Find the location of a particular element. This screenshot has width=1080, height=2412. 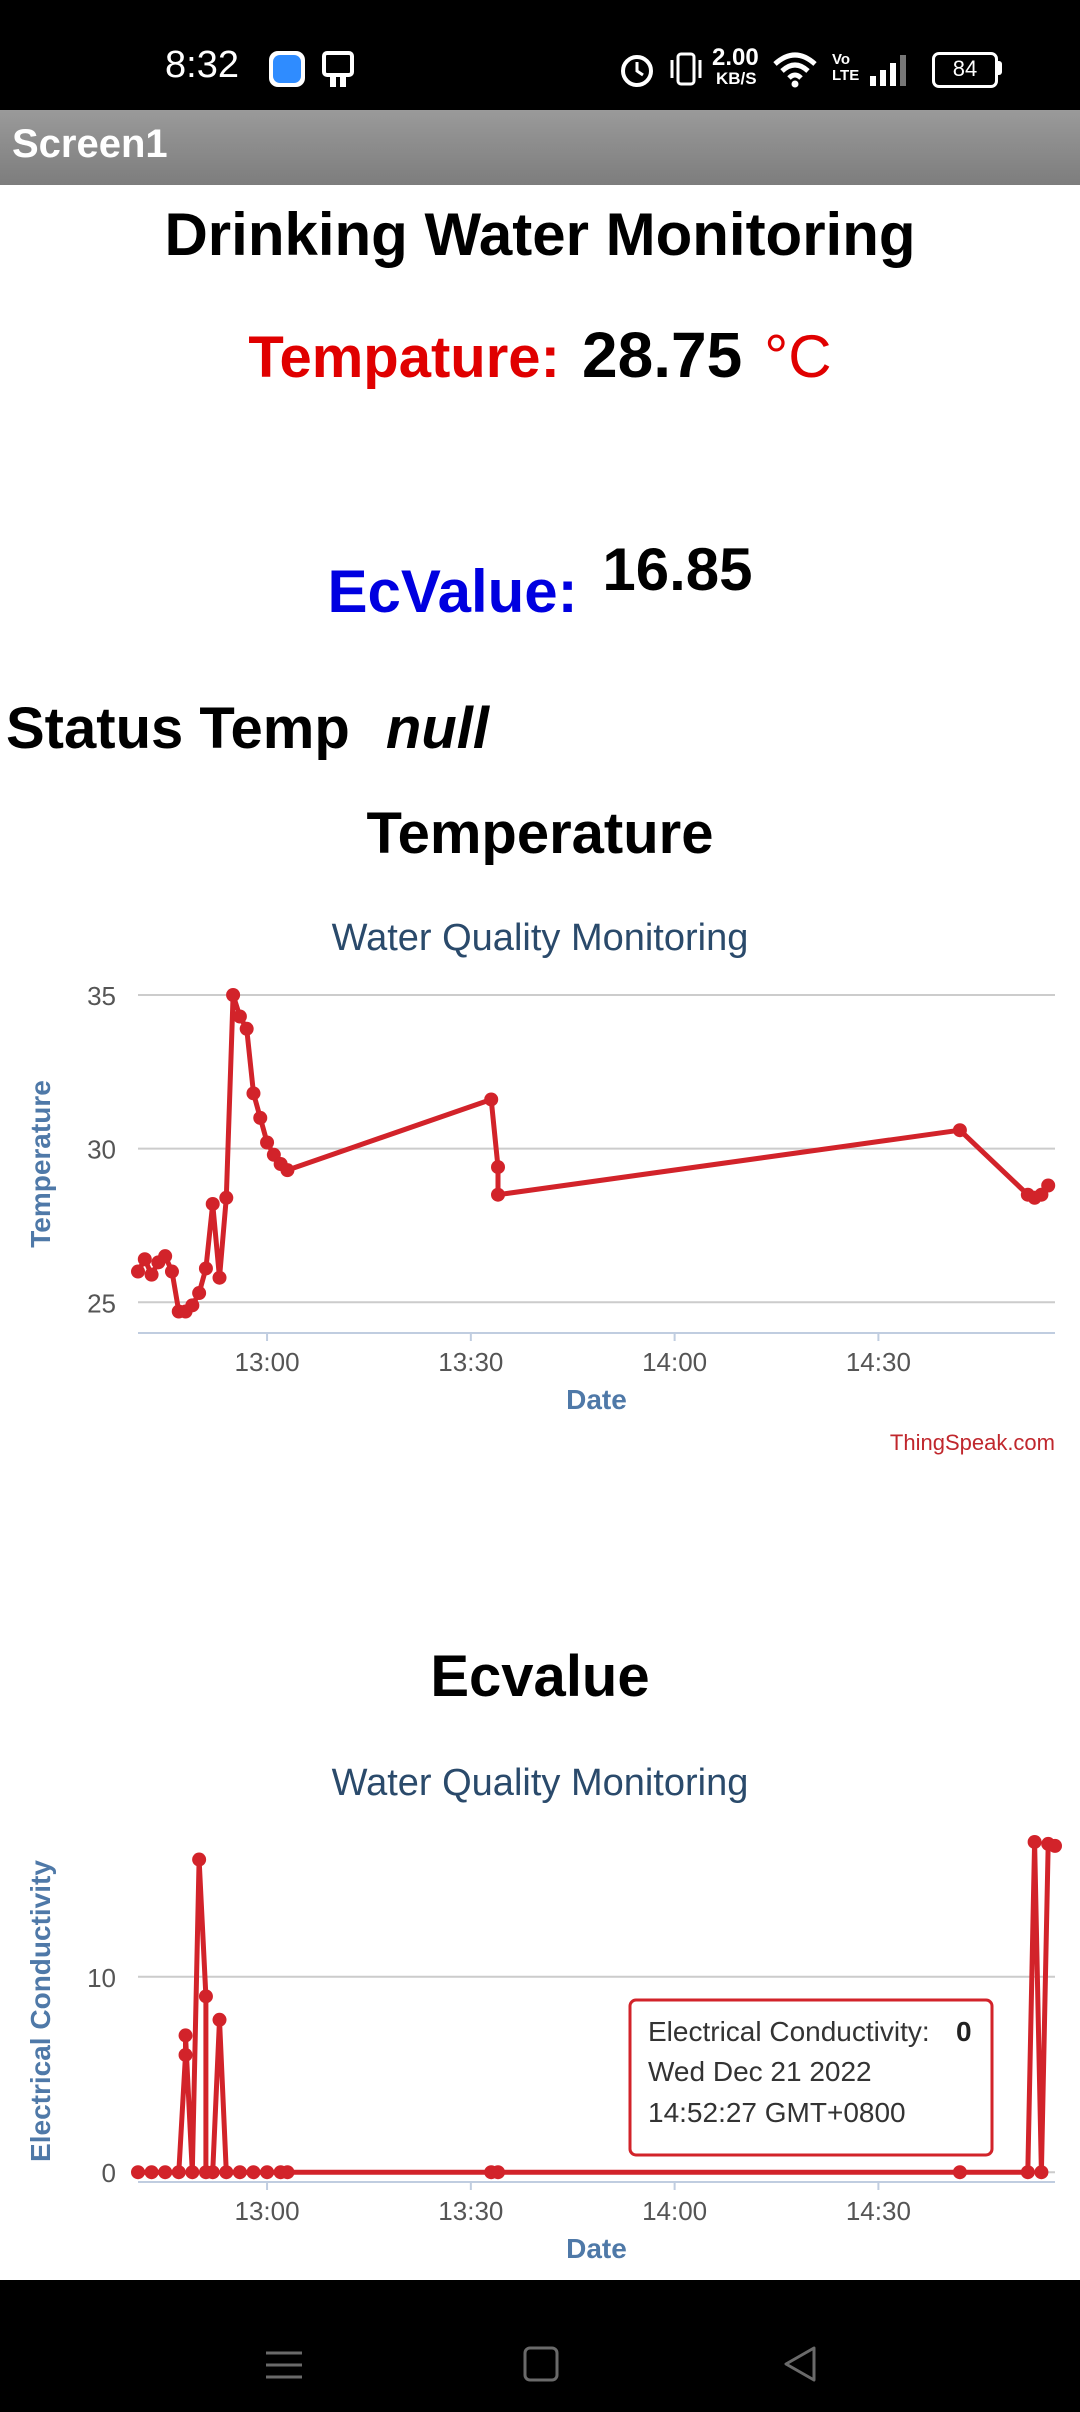

temperature-label: Tempature: is located at coordinates (404, 357).